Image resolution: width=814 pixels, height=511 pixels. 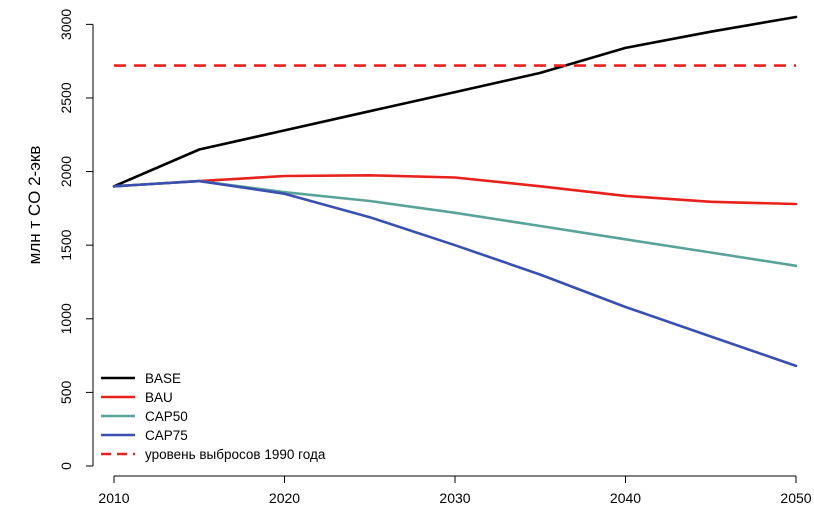 What do you see at coordinates (66, 171) in the screenshot?
I see `y-tick-label: 2000` at bounding box center [66, 171].